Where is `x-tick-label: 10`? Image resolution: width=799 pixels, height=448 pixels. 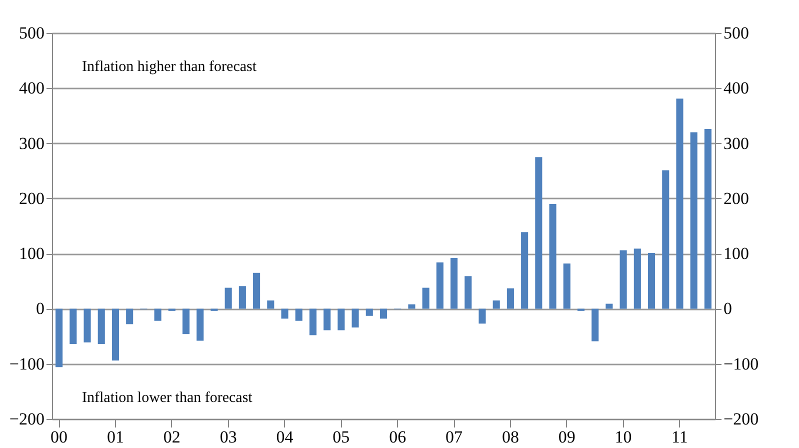 x-tick-label: 10 is located at coordinates (623, 437).